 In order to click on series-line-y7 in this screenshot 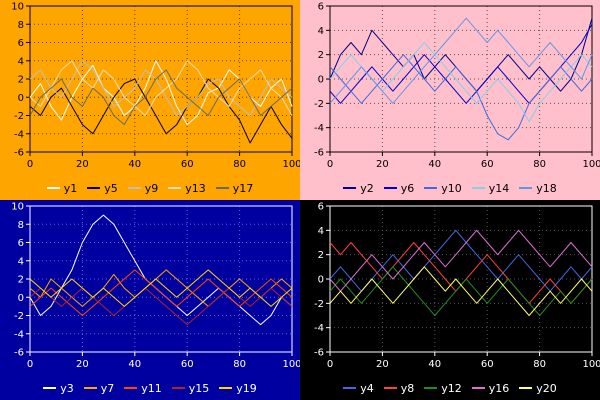, I will do `click(161, 288)`.